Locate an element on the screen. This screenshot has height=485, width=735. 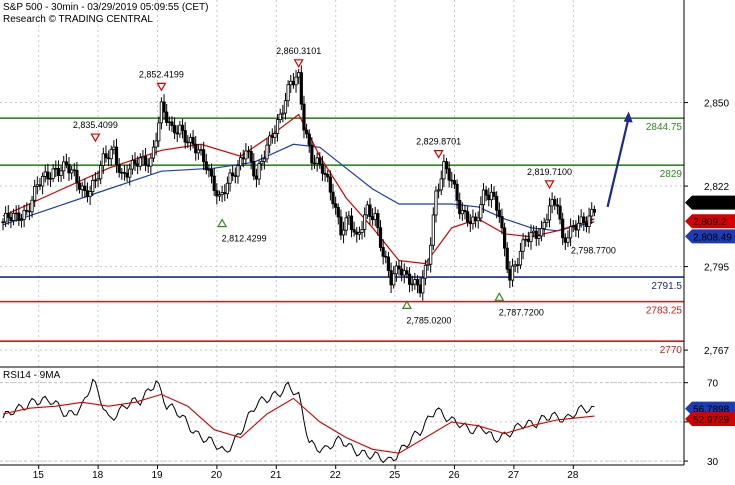
y-tick-label: 2,795 is located at coordinates (716, 268).